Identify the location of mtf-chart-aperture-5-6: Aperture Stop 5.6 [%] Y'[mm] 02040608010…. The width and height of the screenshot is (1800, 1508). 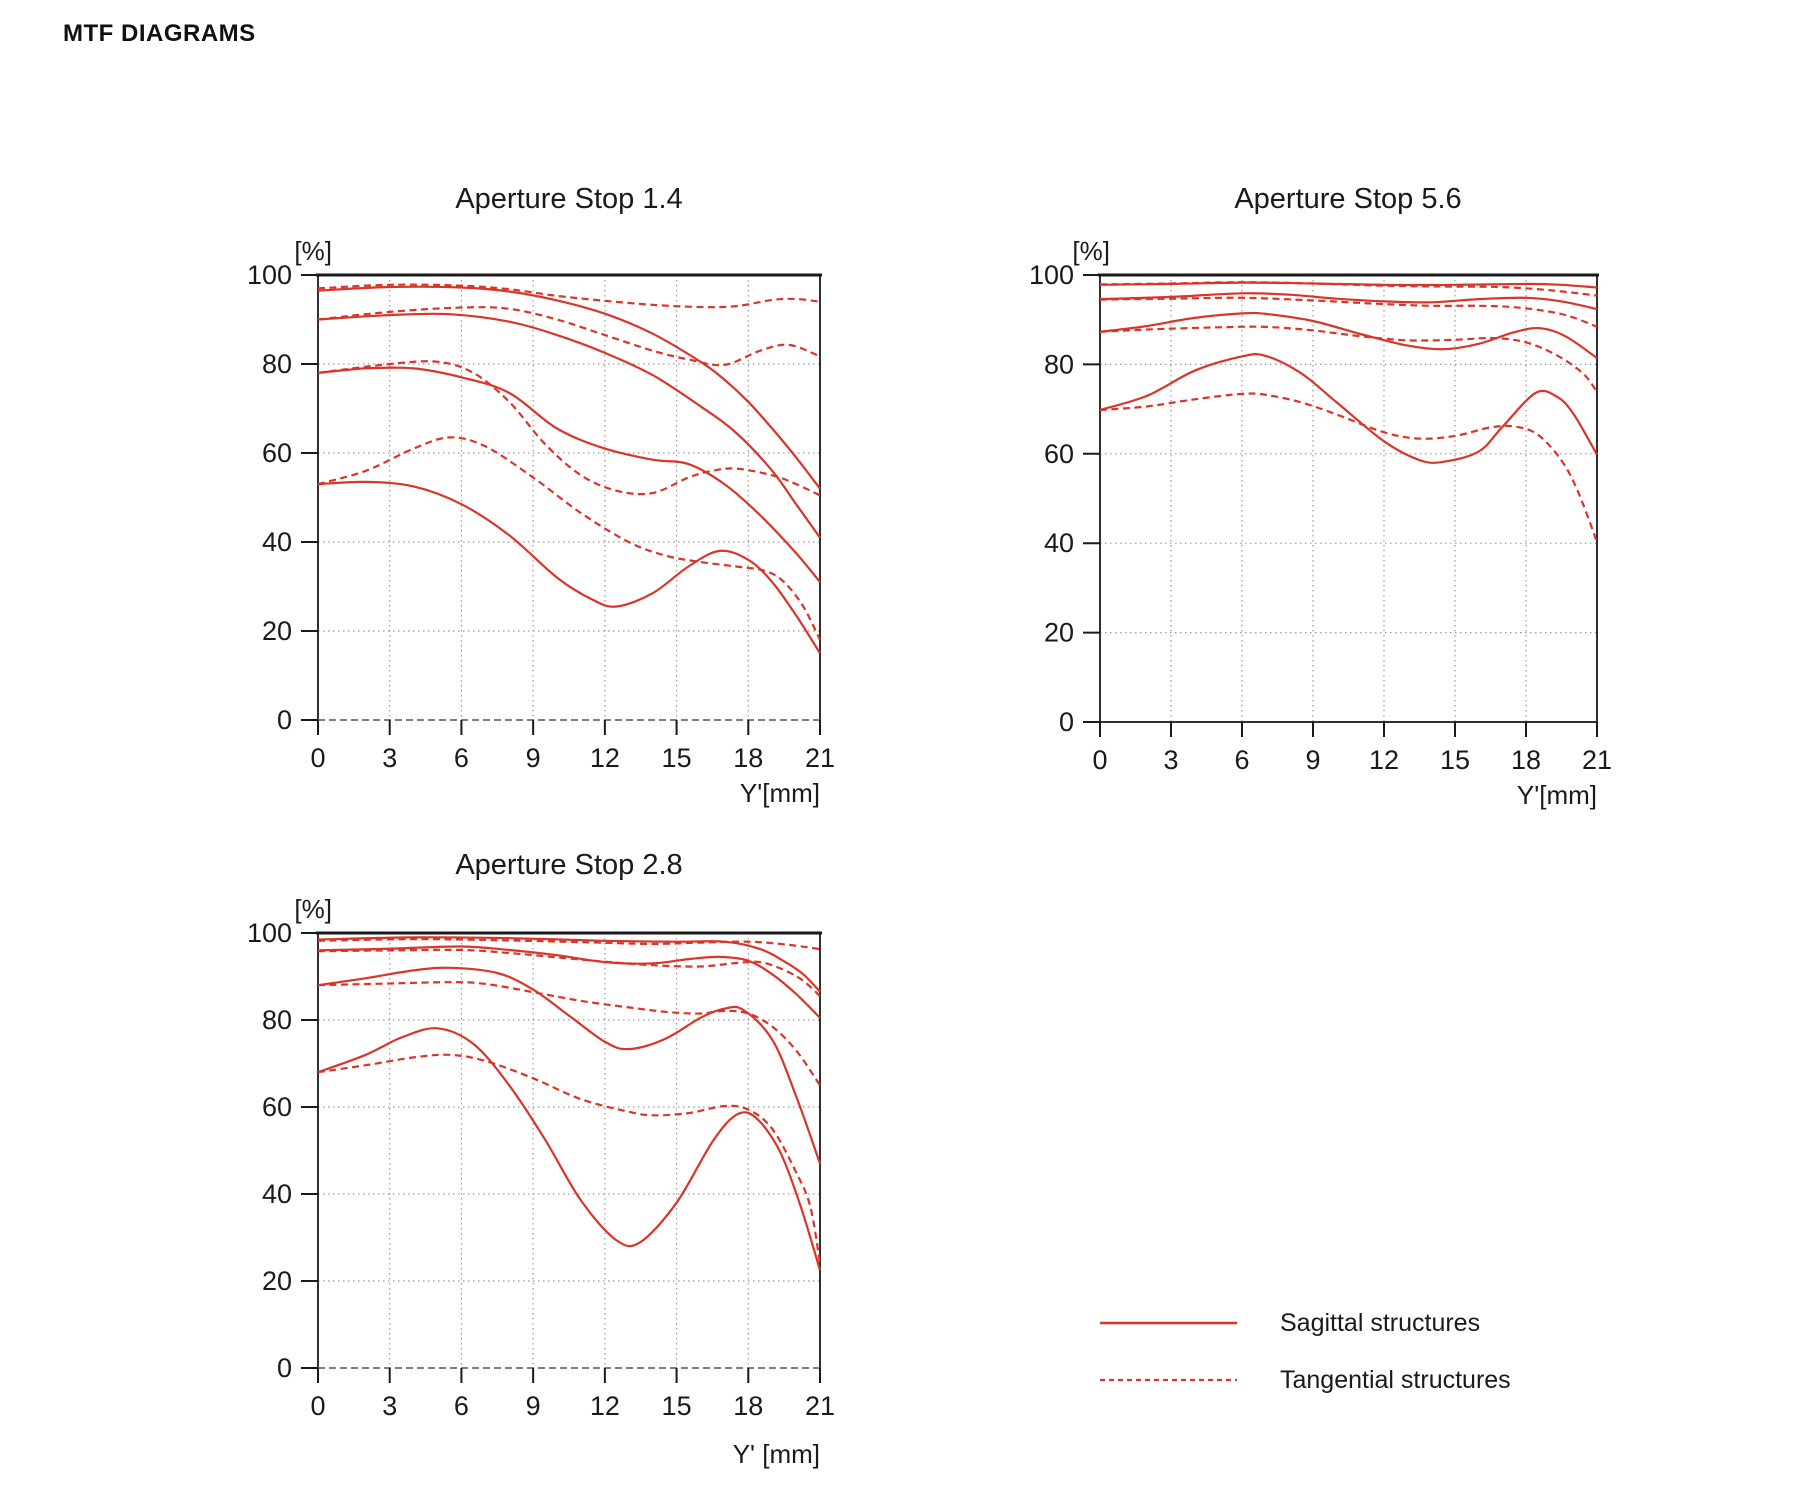
(1320, 496).